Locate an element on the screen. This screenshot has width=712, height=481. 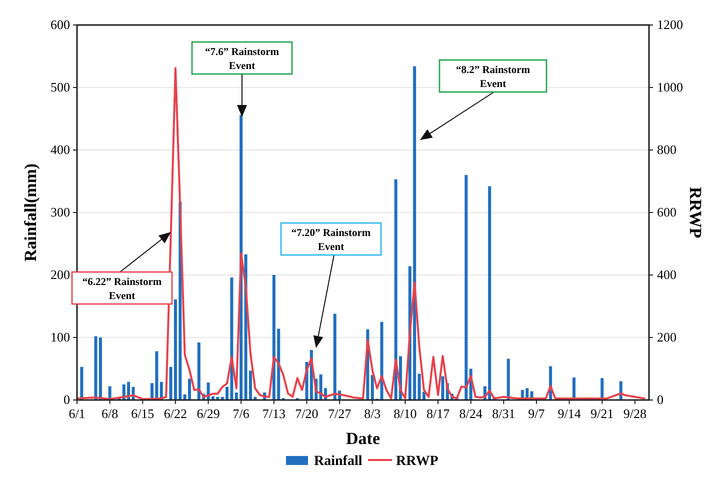
x-tick-label: 7/20 is located at coordinates (306, 413).